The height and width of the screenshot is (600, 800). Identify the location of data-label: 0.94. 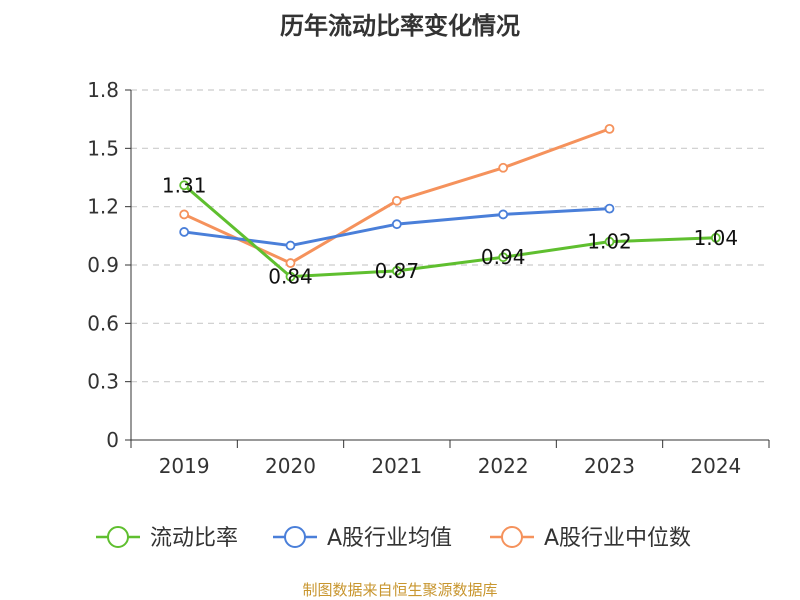
(503, 257).